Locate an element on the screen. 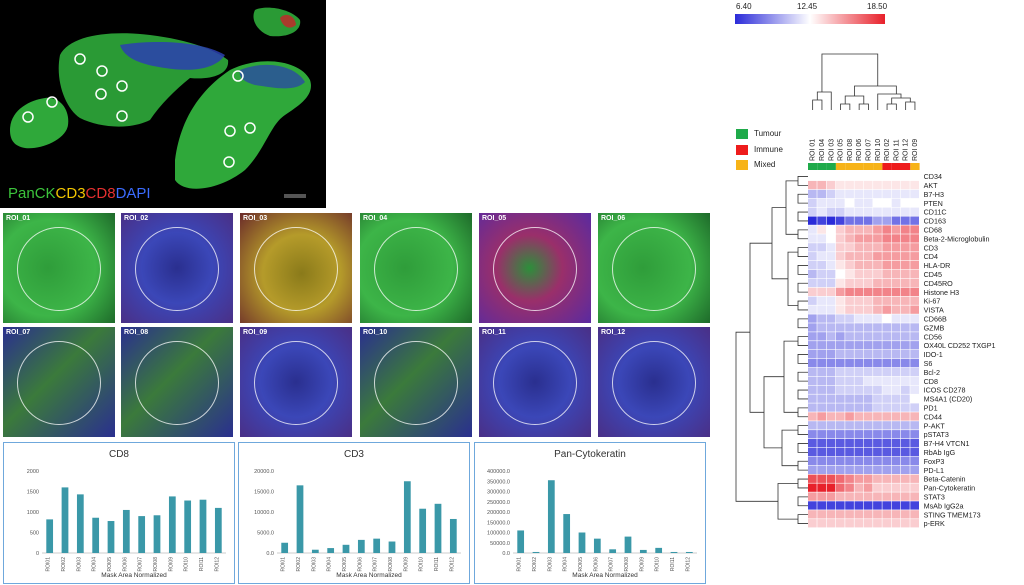 This screenshot has width=1024, height=585. x-tick-label: ROI04 is located at coordinates (95, 564).